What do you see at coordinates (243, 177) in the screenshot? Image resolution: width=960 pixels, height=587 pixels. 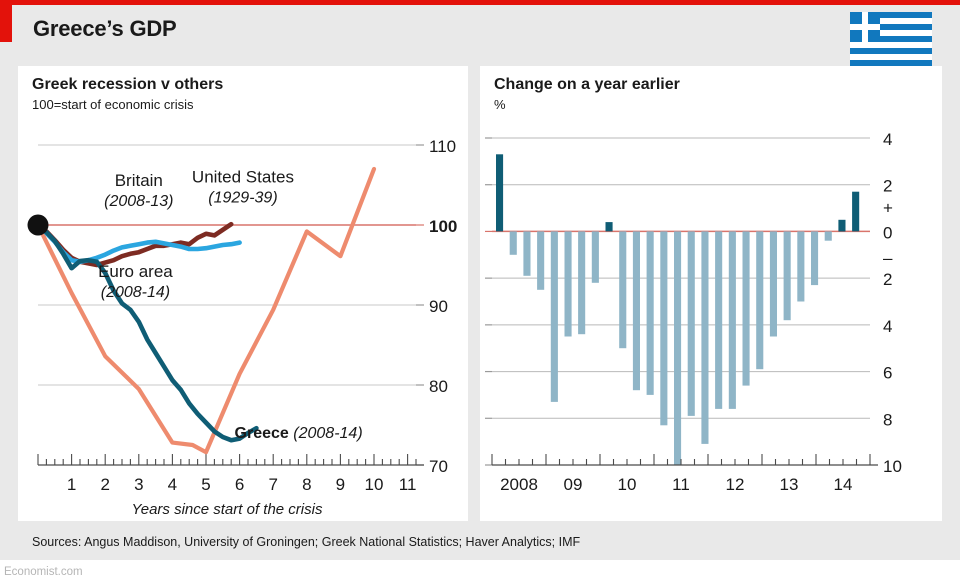 I see `svg-text: United States` at bounding box center [243, 177].